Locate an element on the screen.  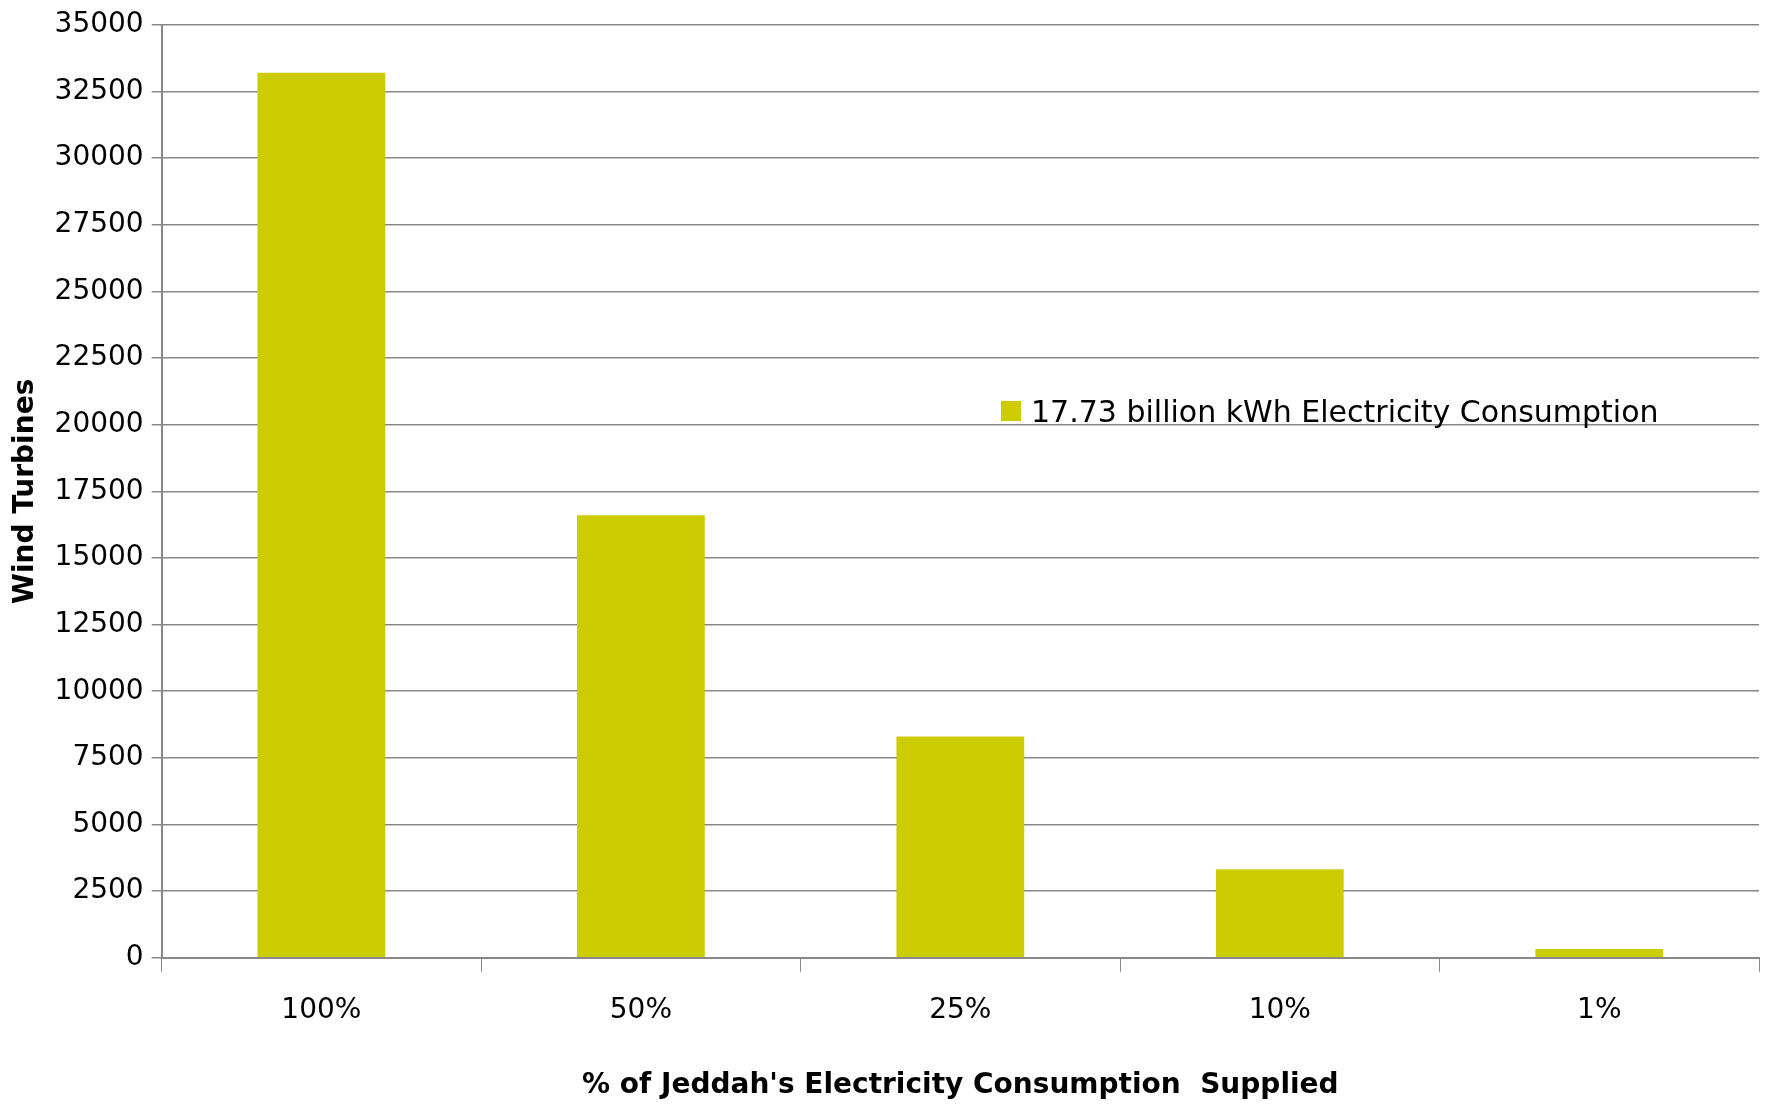
y-tick-label: 22500 is located at coordinates (99, 356).